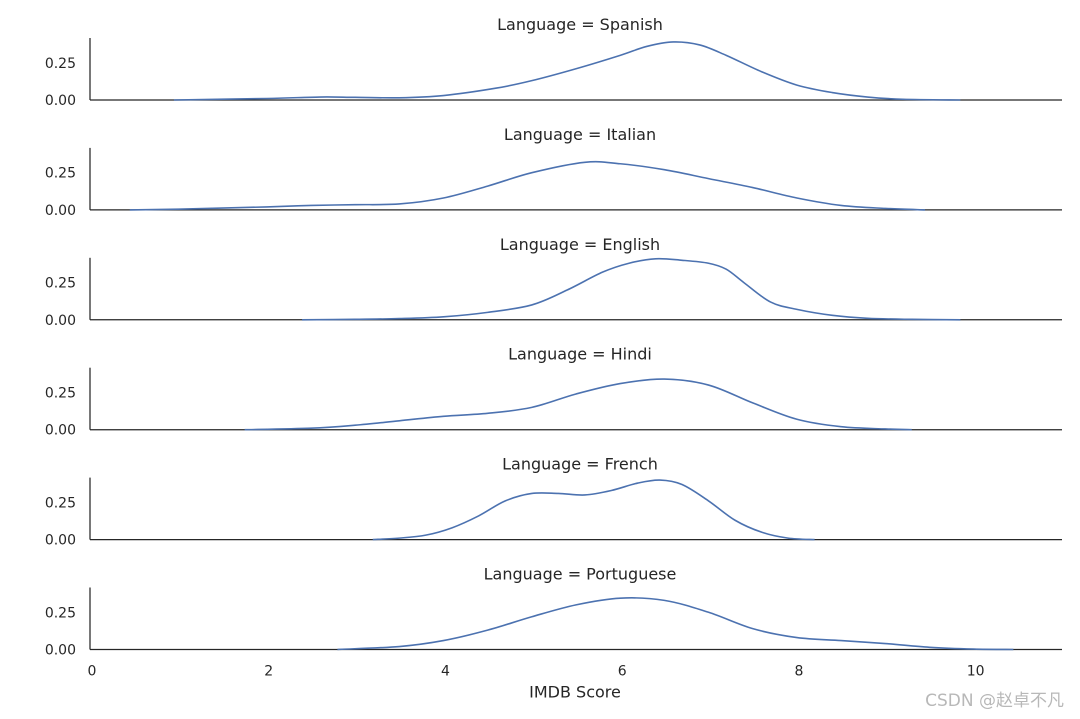 This screenshot has height=719, width=1080. What do you see at coordinates (580, 134) in the screenshot?
I see `panel-title: Language = Italian` at bounding box center [580, 134].